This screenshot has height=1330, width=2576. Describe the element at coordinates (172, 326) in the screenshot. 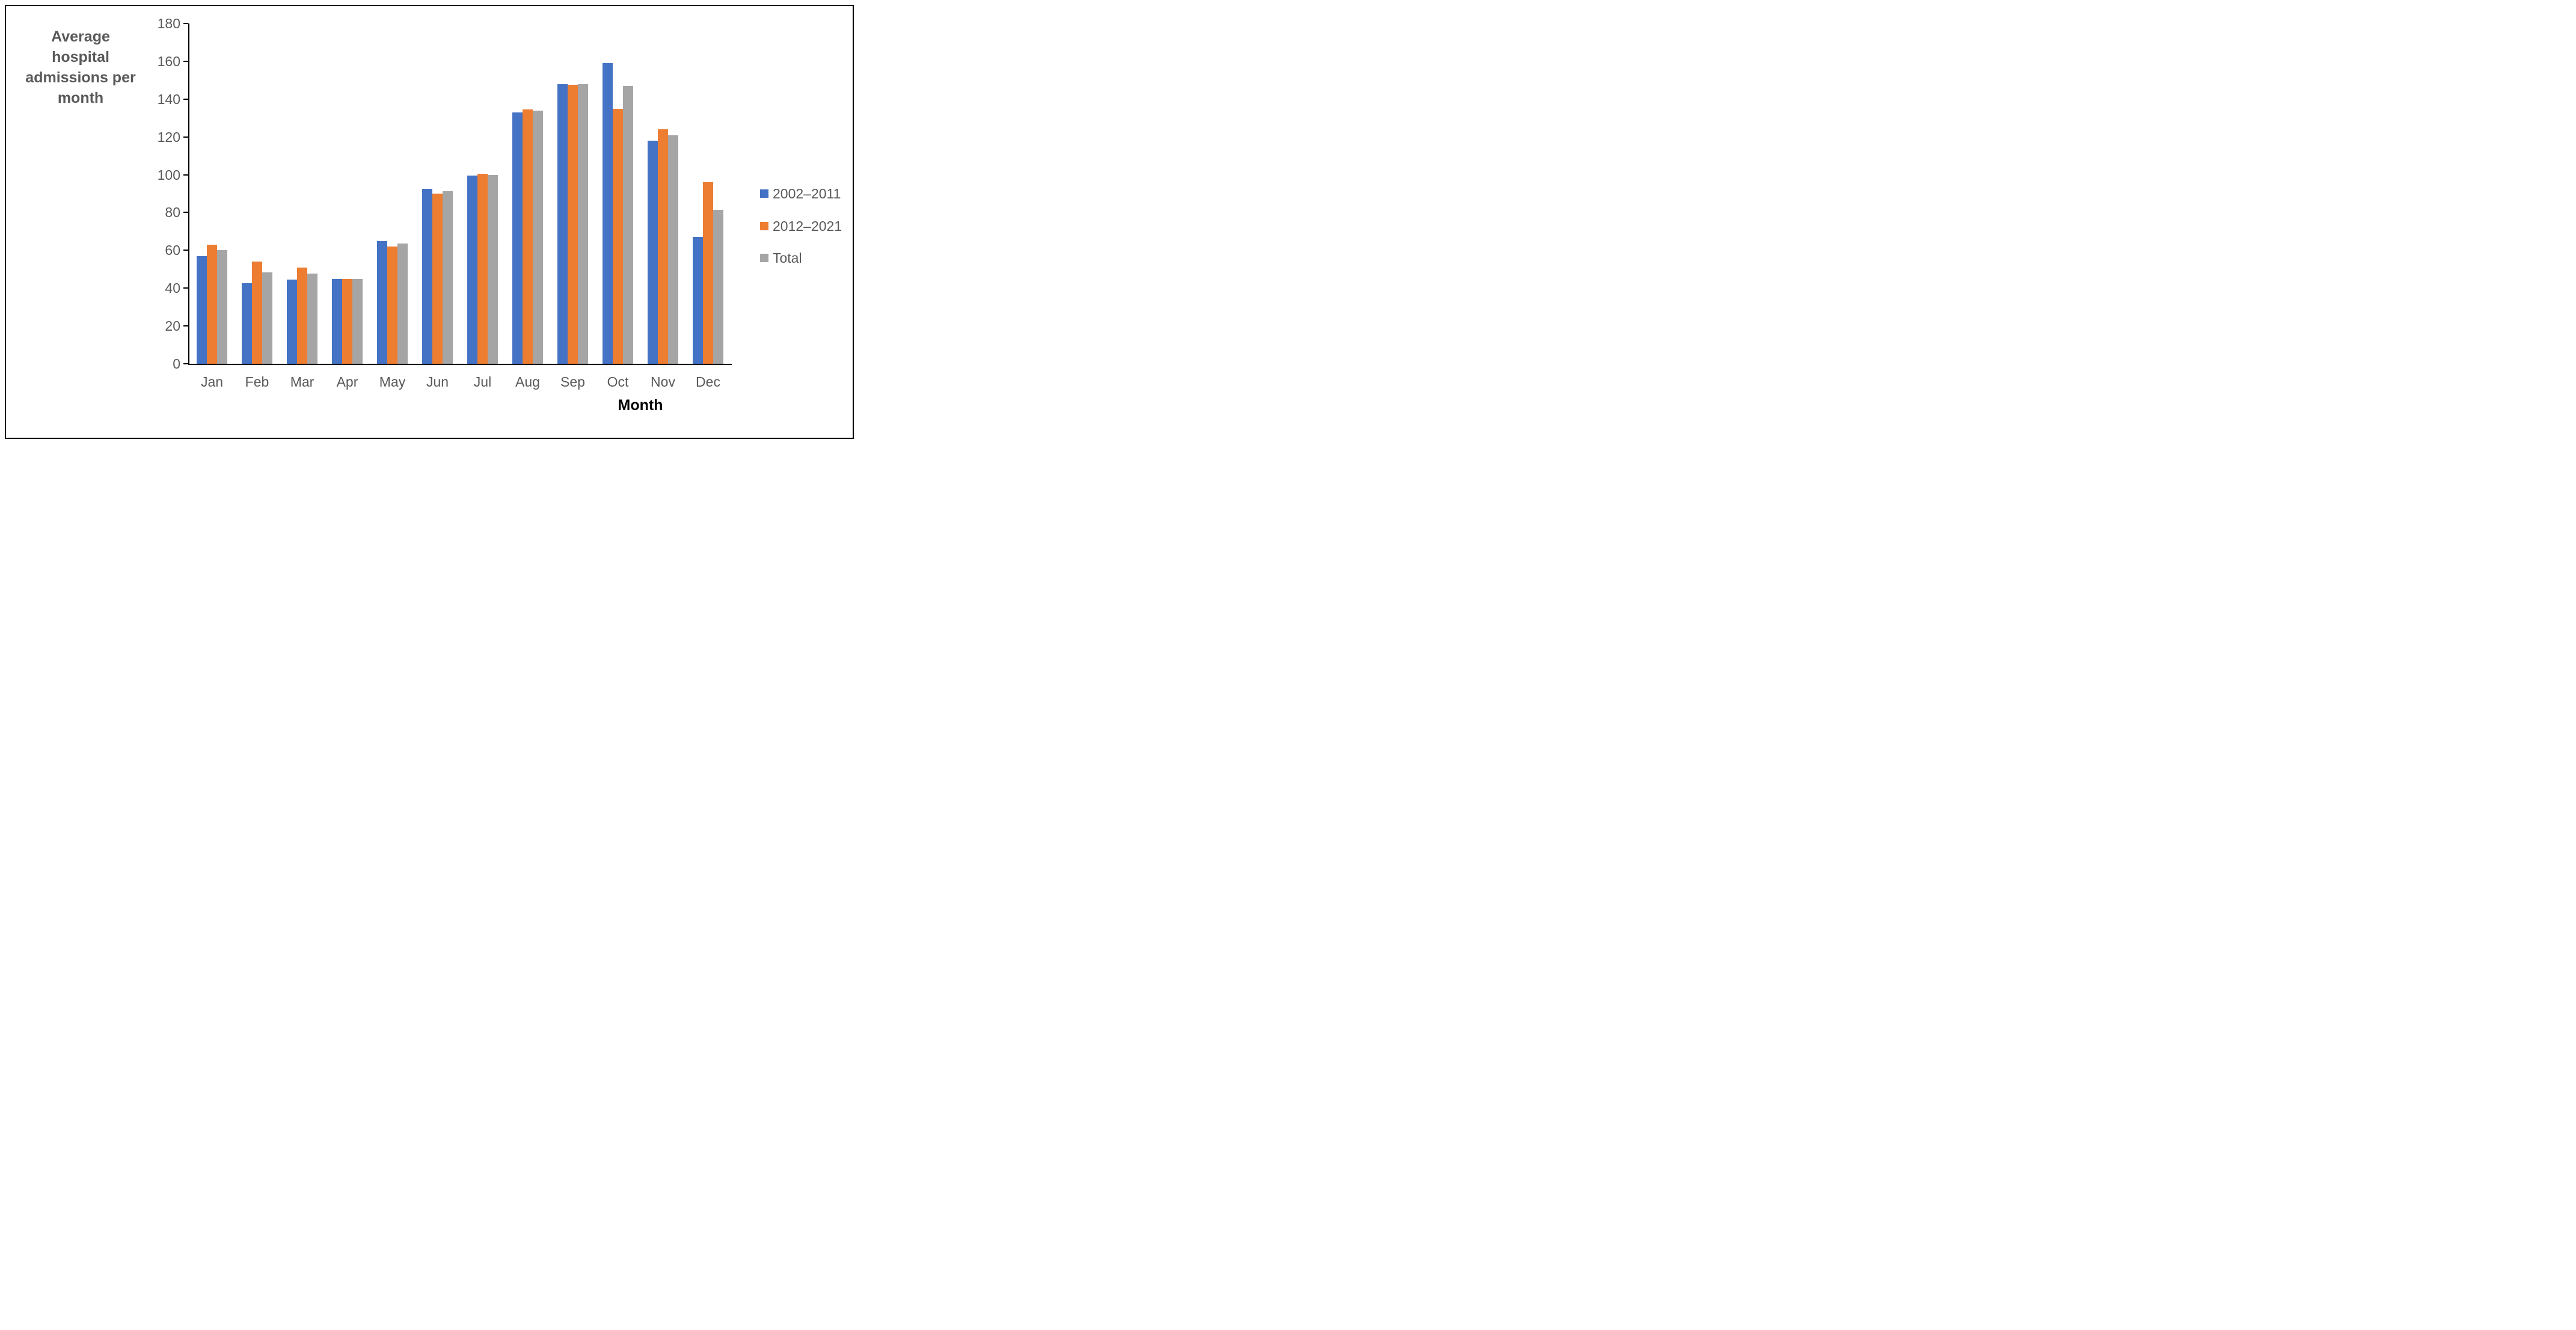

I see `y-tick-label: 20` at that location.